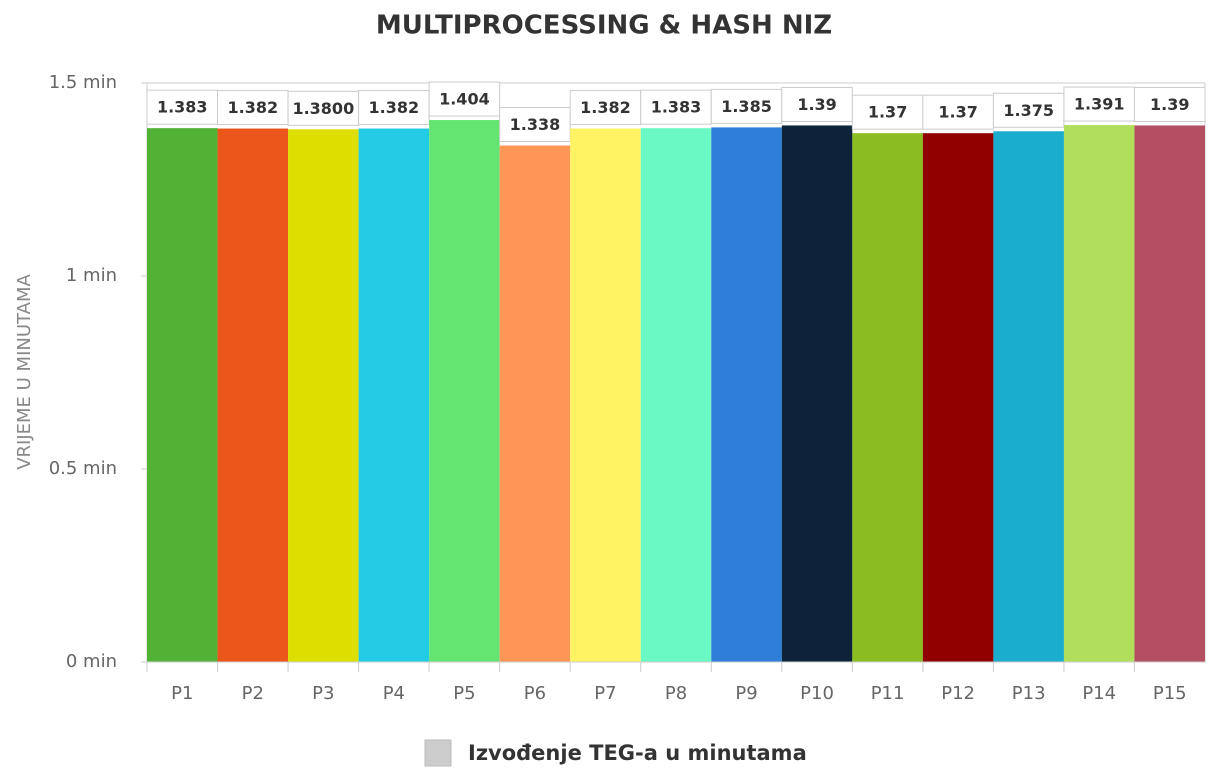  I want to click on y-tick-label: 0 min, so click(91, 661).